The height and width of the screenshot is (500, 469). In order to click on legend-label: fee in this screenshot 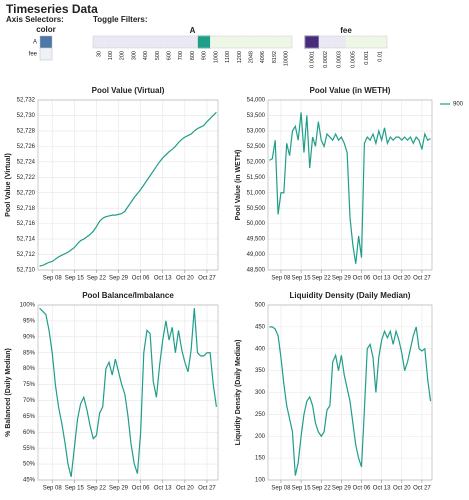, I will do `click(33, 55)`.